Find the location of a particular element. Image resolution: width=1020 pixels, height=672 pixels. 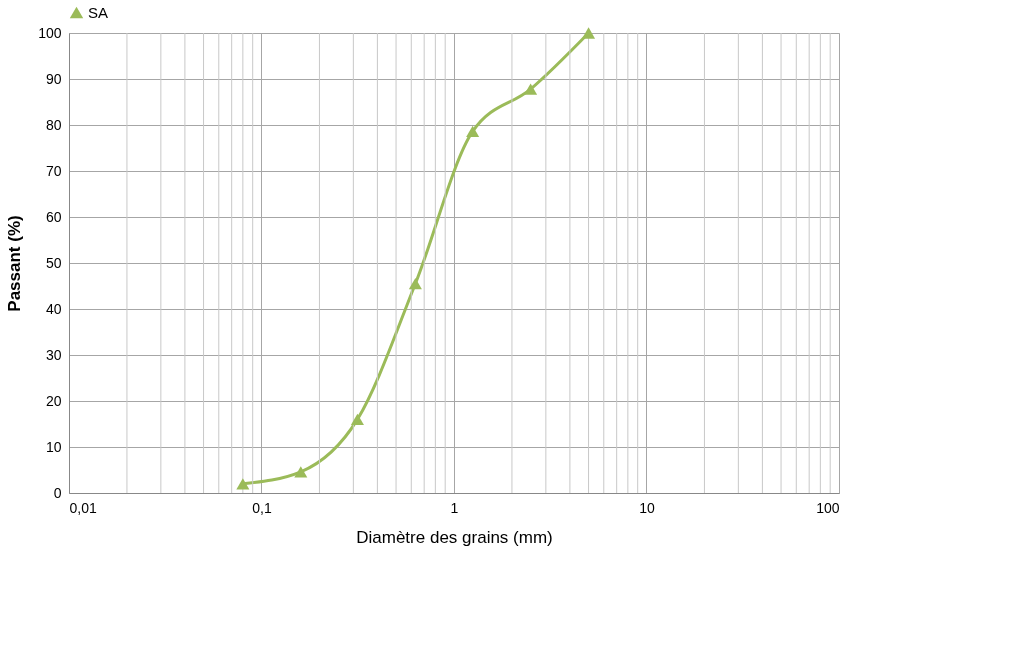

y-tick-label: 10 is located at coordinates (53, 446).